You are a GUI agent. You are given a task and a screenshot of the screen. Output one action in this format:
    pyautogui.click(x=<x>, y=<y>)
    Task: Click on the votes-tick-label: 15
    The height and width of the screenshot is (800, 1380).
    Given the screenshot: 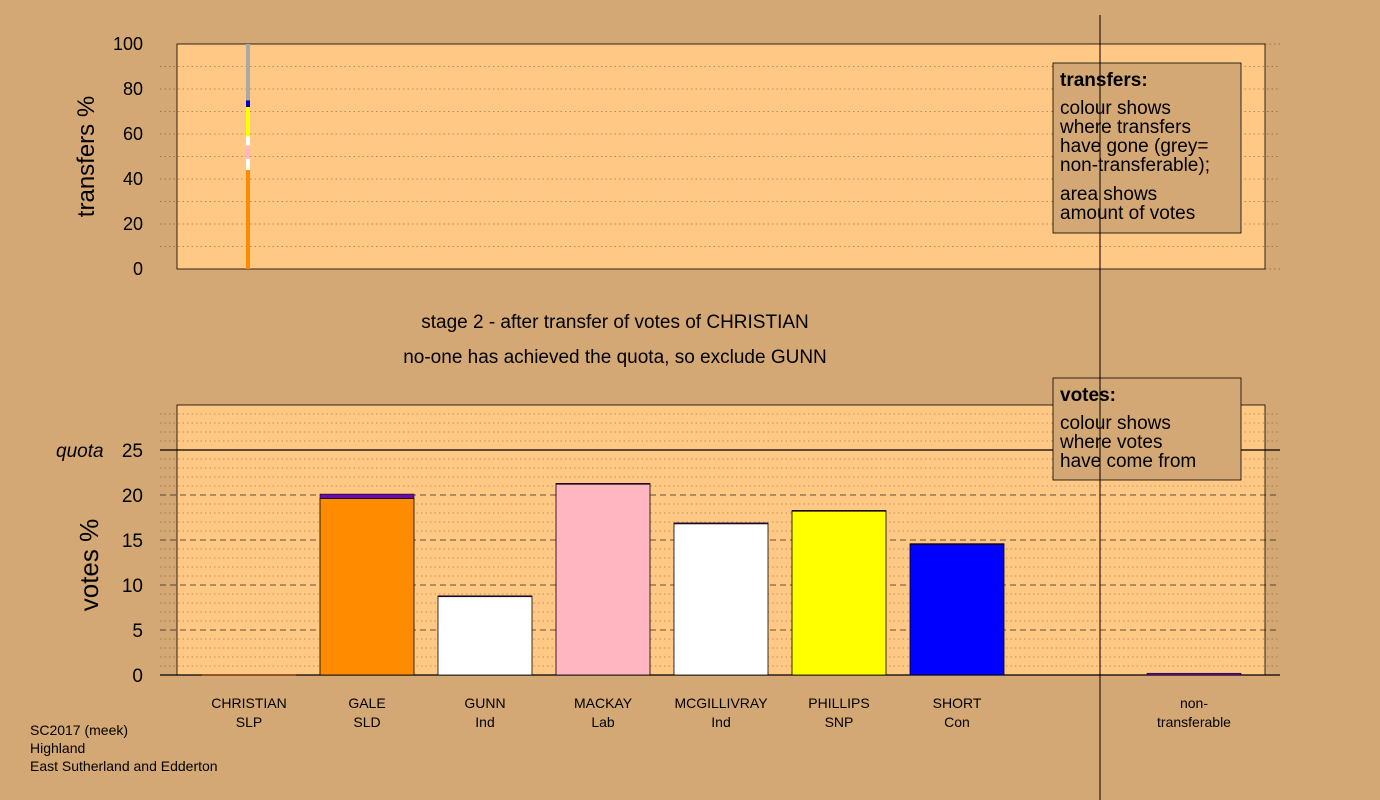 What is the action you would take?
    pyautogui.click(x=132, y=541)
    